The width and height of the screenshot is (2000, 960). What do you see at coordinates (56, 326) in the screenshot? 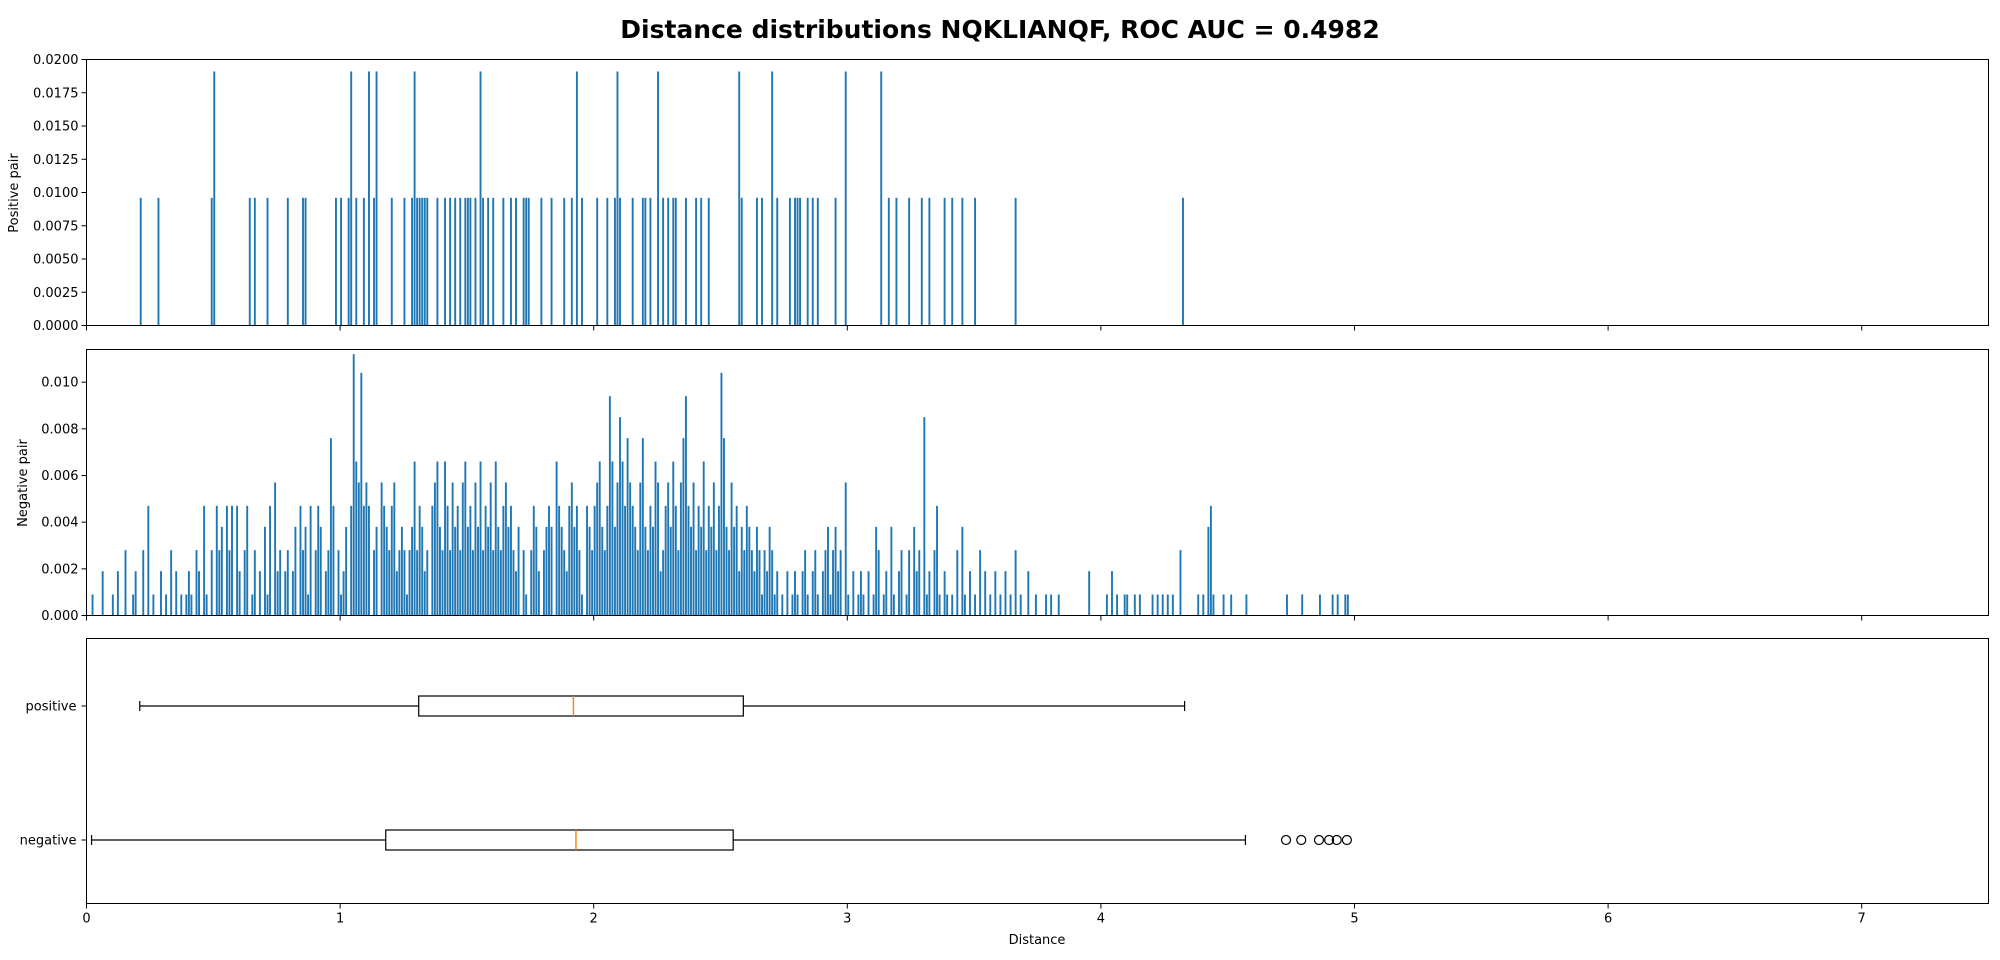
I see `positive-pair-ytick-label: 0.0000` at bounding box center [56, 326].